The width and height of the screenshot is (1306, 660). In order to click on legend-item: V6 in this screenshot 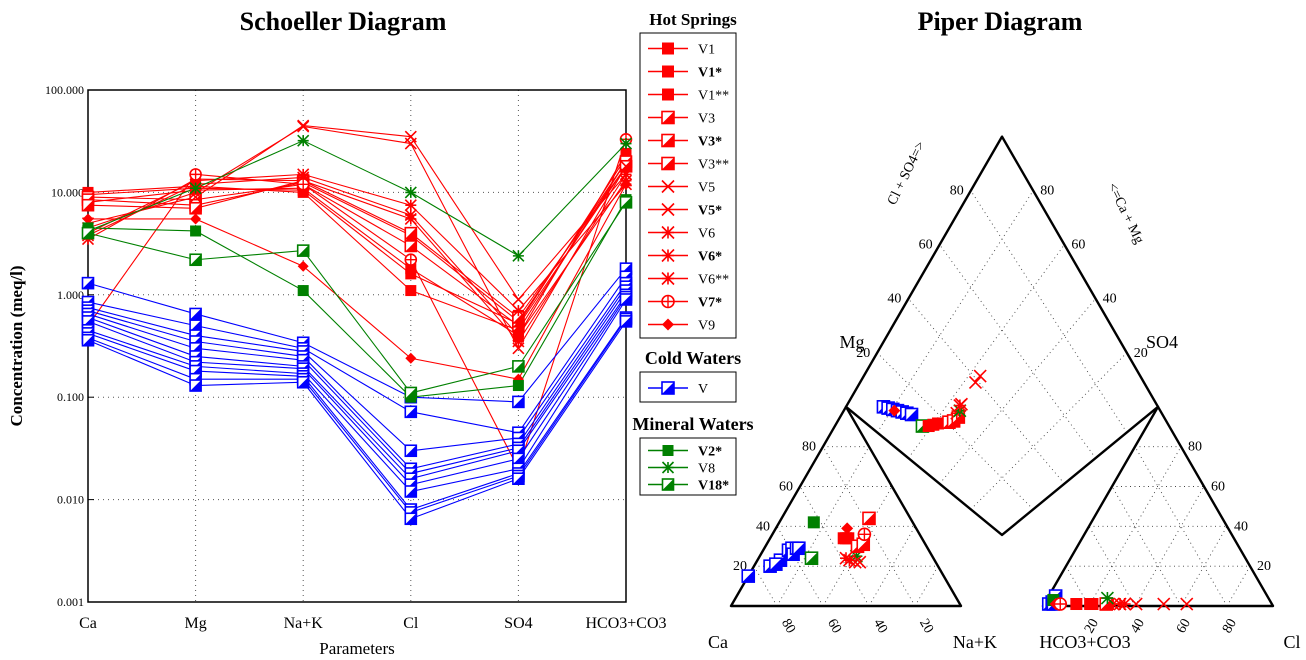, I will do `click(681, 233)`.